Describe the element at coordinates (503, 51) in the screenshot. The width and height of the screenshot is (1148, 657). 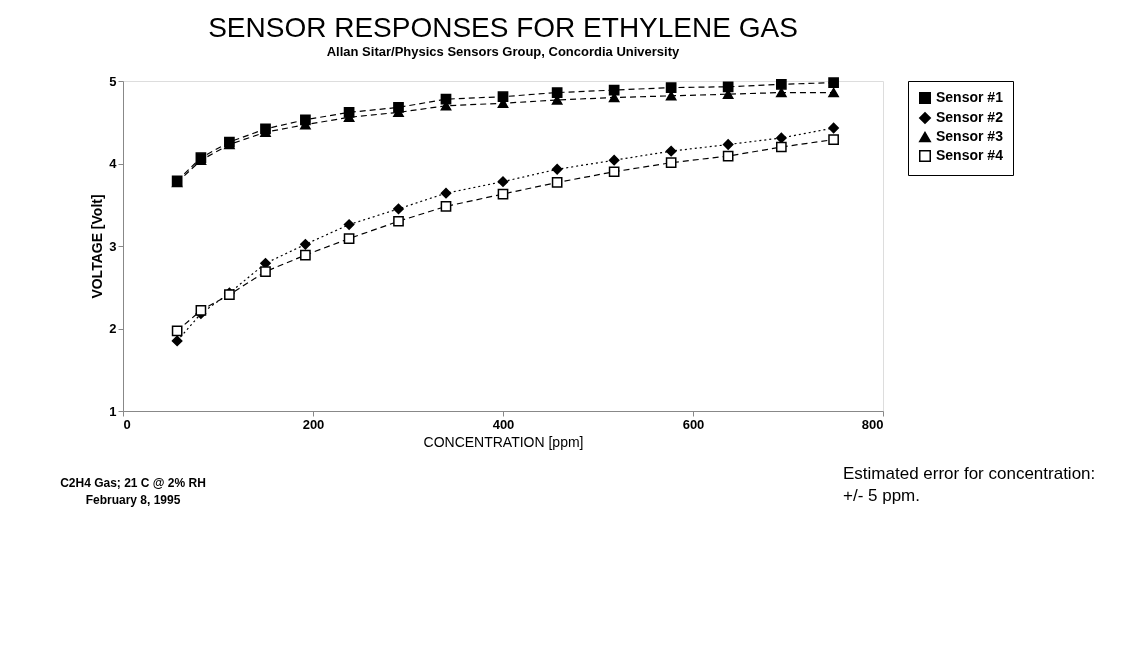
I see `chart-subtitle: Allan Sitar/Physics Sensors Group, Concordia University` at that location.